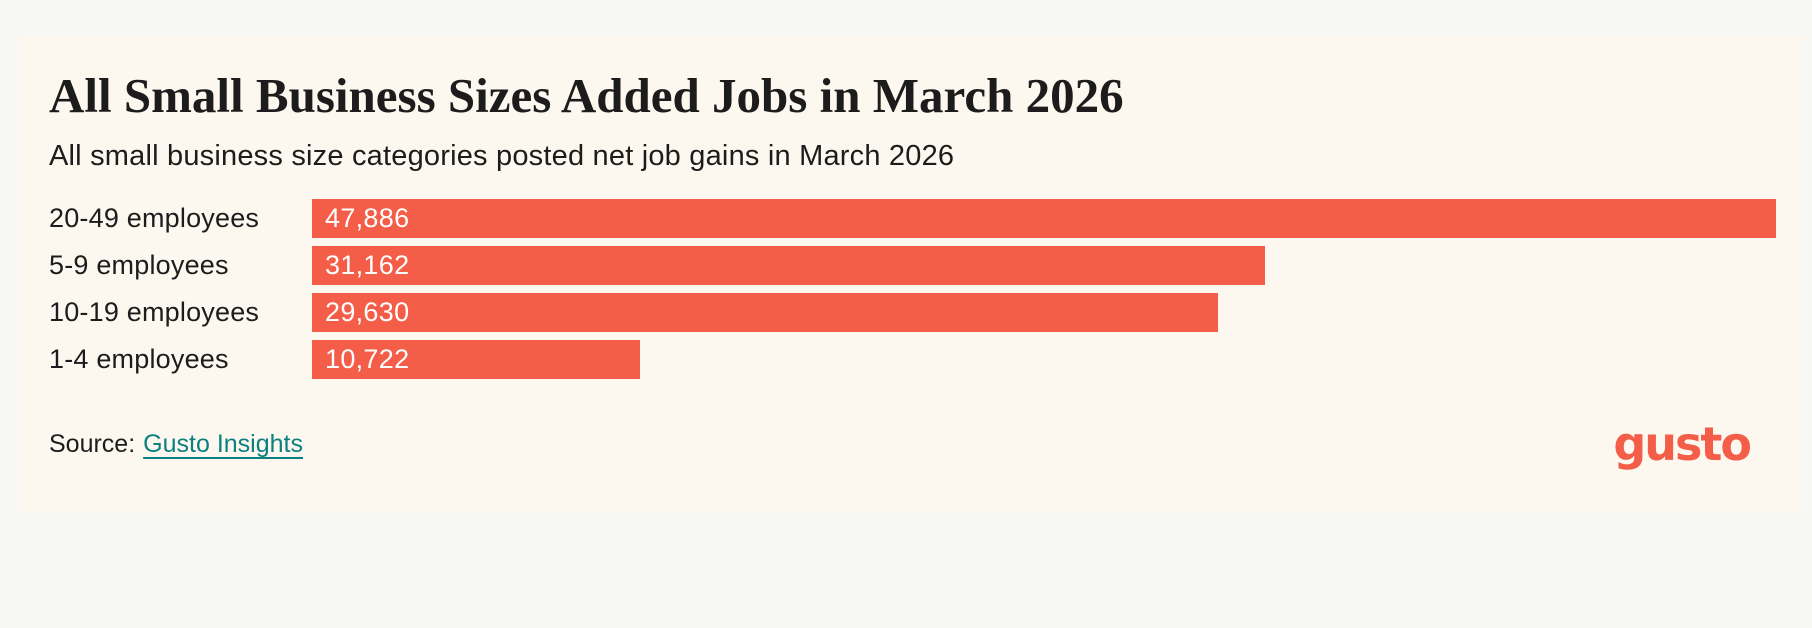 Image resolution: width=1812 pixels, height=628 pixels. What do you see at coordinates (765, 313) in the screenshot?
I see `bar: 29,630` at bounding box center [765, 313].